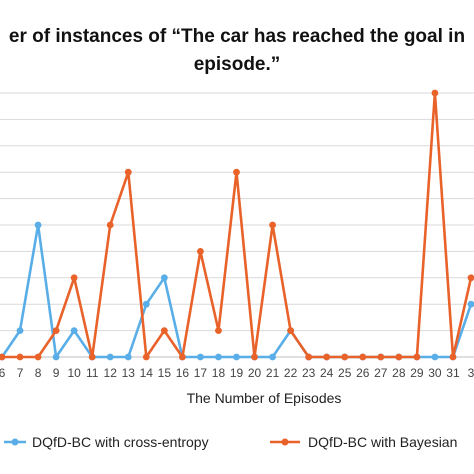 The width and height of the screenshot is (474, 474). Describe the element at coordinates (74, 373) in the screenshot. I see `x-tick-label: 10` at that location.